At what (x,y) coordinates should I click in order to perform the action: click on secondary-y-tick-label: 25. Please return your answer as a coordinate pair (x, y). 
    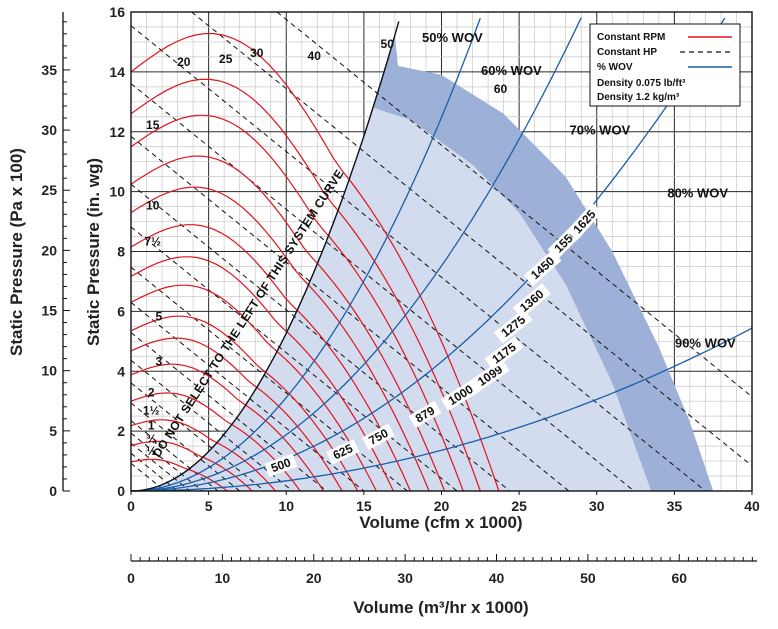
    Looking at the image, I should click on (49, 190).